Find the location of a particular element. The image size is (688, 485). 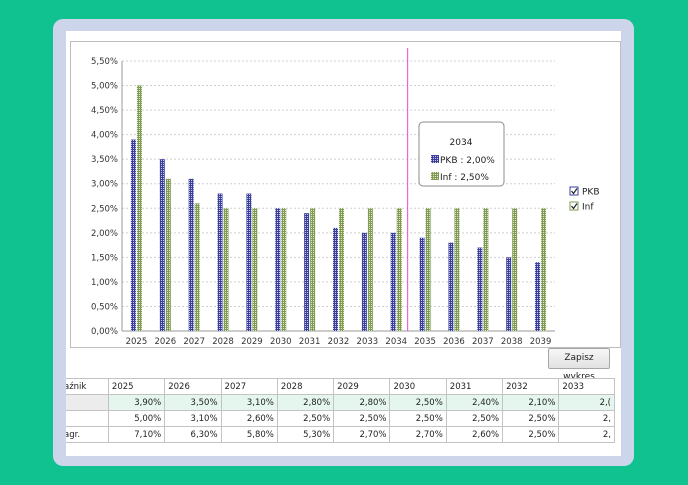

table-cell: 5,80% is located at coordinates (249, 434).